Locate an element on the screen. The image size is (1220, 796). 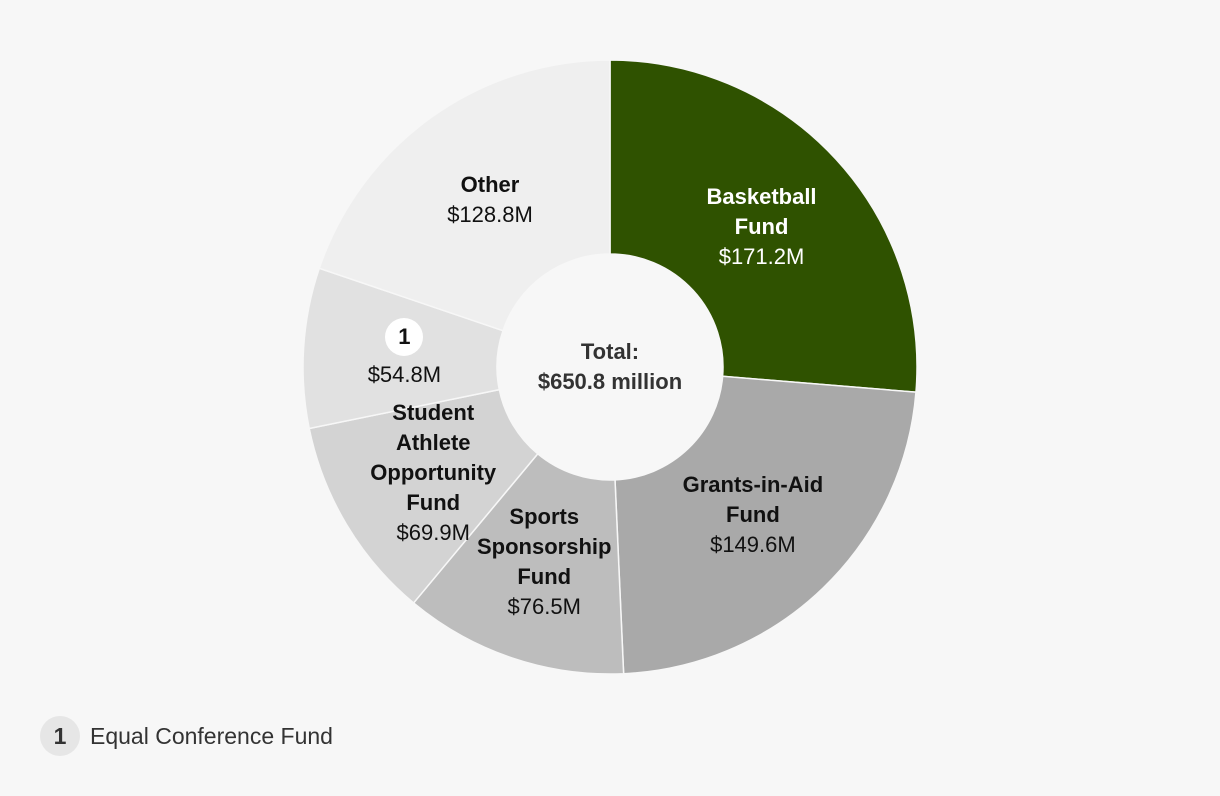
slice-value: $76.5M is located at coordinates (544, 607).